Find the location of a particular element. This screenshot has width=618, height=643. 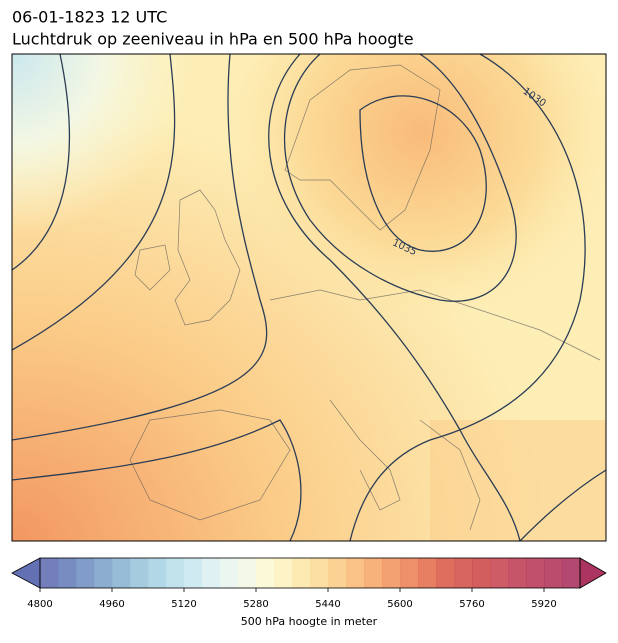

colorbar-label: 500 hPa hoogte in meter is located at coordinates (309, 621).